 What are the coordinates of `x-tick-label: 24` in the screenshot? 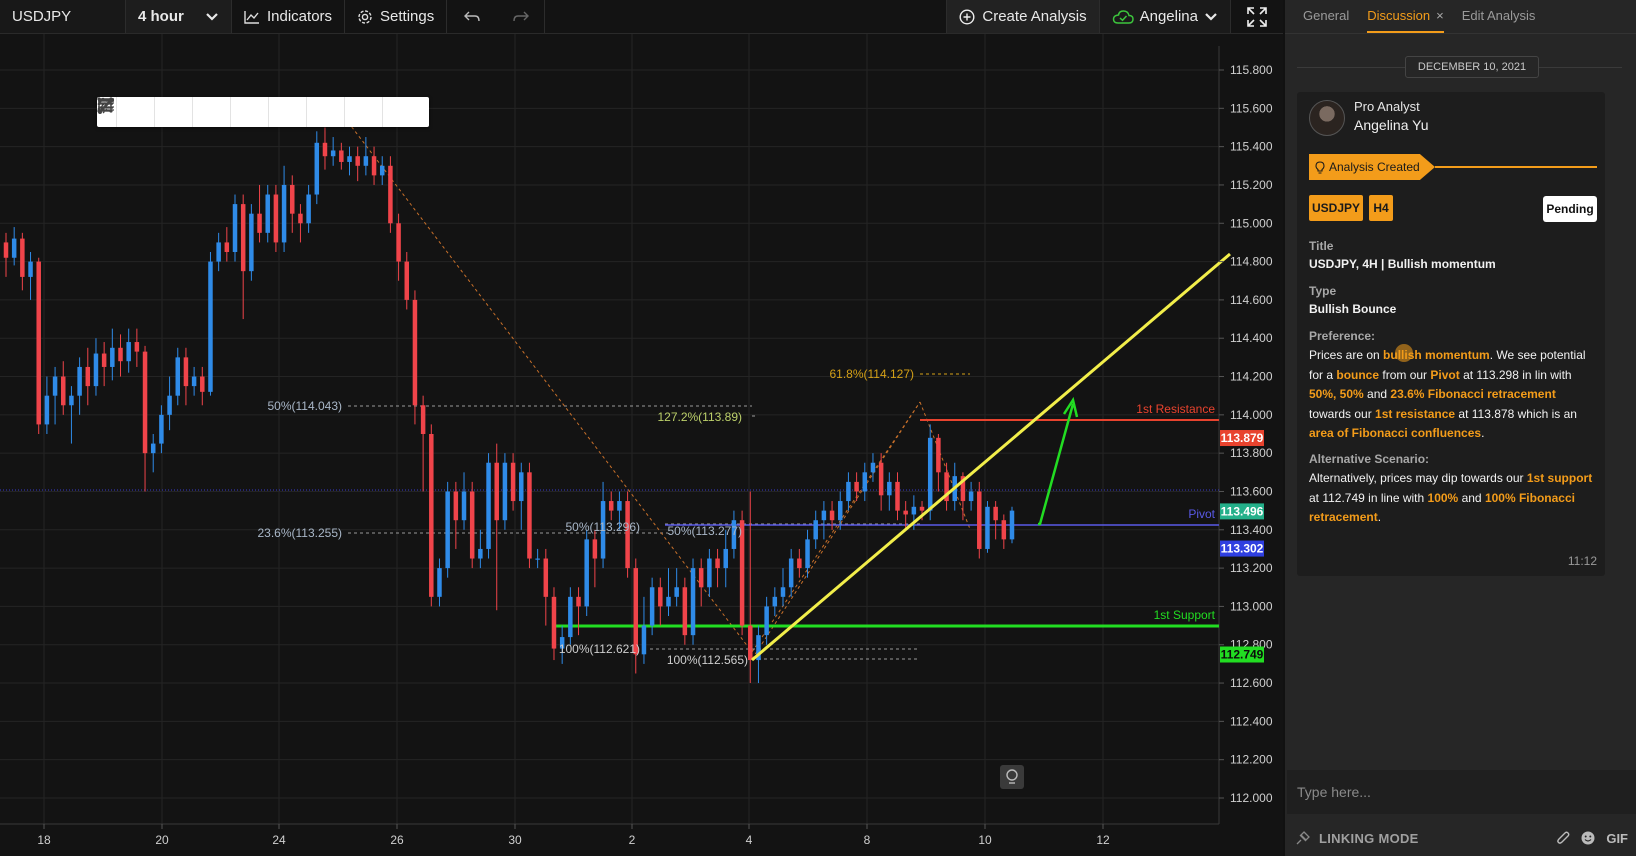 It's located at (279, 840).